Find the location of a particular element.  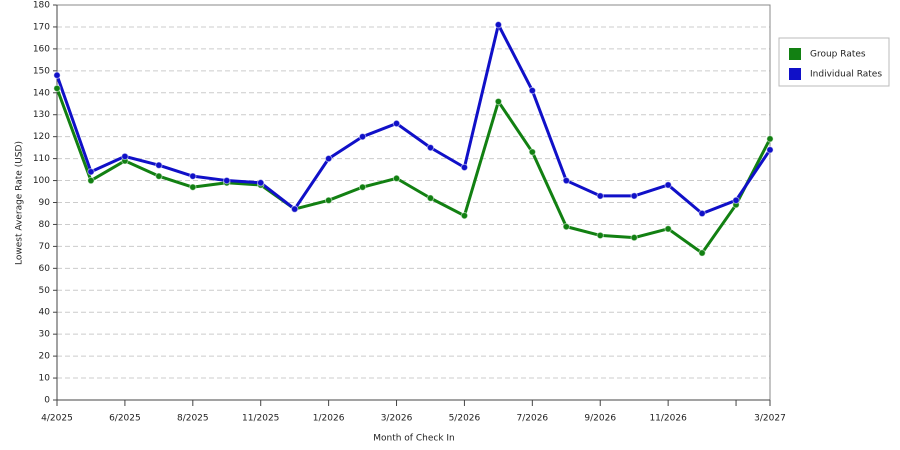

x-tick-label: 11/2025 is located at coordinates (260, 419).